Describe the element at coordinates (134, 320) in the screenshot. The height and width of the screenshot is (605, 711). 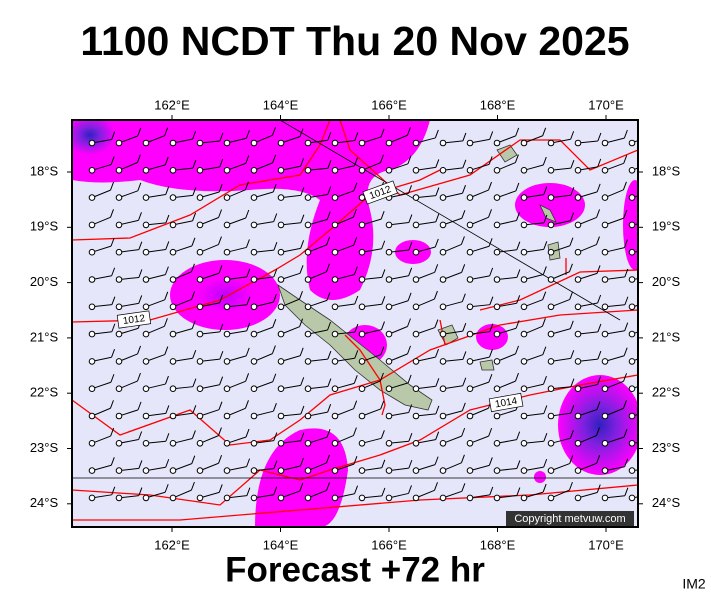
I see `isobar-label: 1012` at that location.